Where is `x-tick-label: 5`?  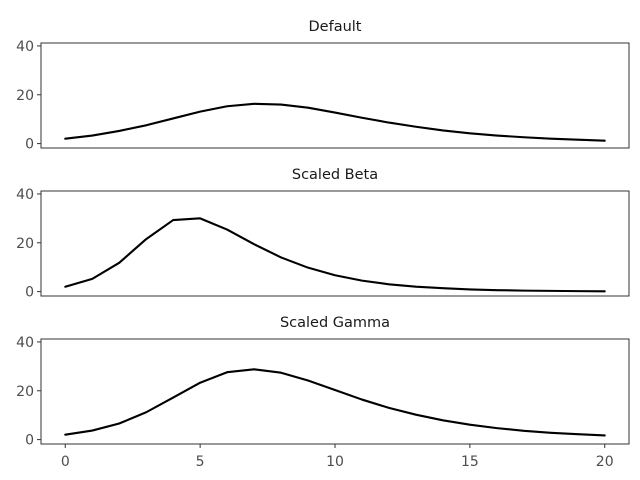 x-tick-label: 5 is located at coordinates (200, 462).